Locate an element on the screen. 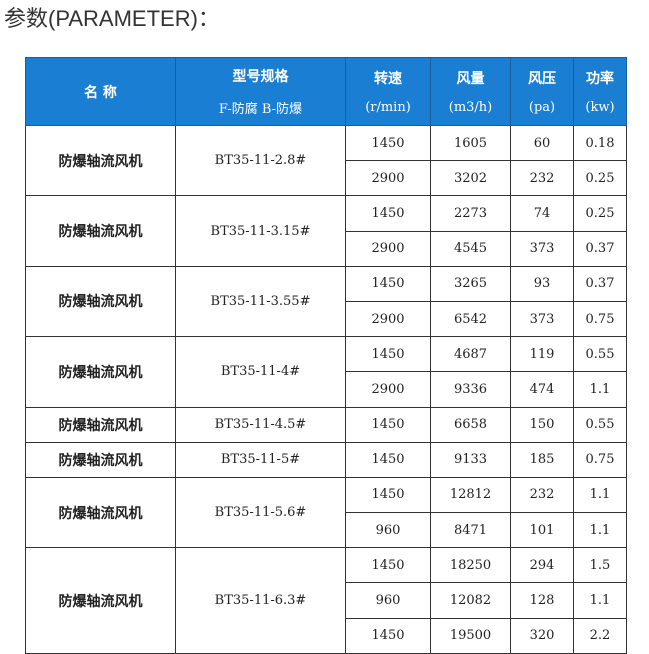 This screenshot has height=654, width=649. table-row: 防爆轴流风机 BT35-11-4.5# 1450 6658 150 0.55 is located at coordinates (326, 424).